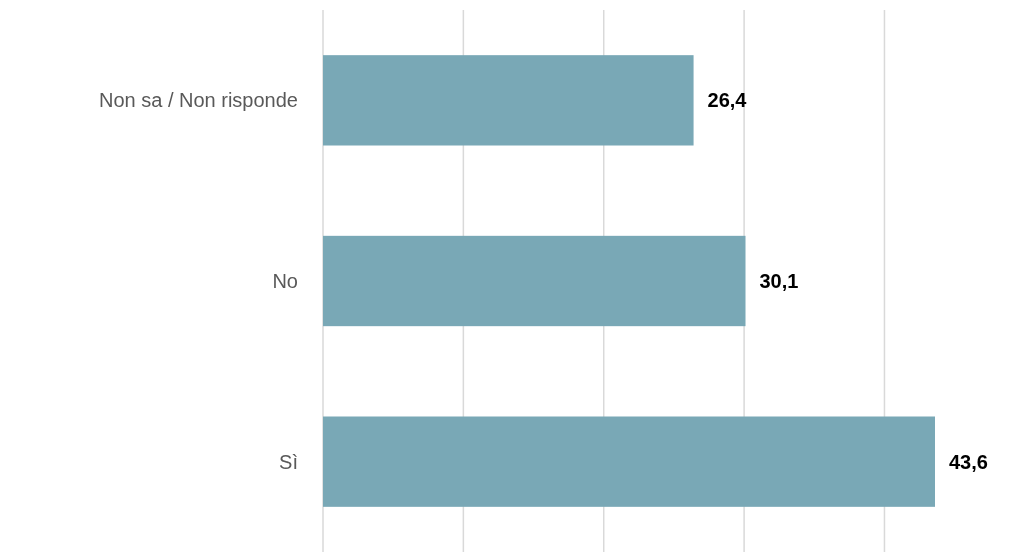 This screenshot has width=1018, height=552. Describe the element at coordinates (727, 100) in the screenshot. I see `data-label: 26,4` at that location.